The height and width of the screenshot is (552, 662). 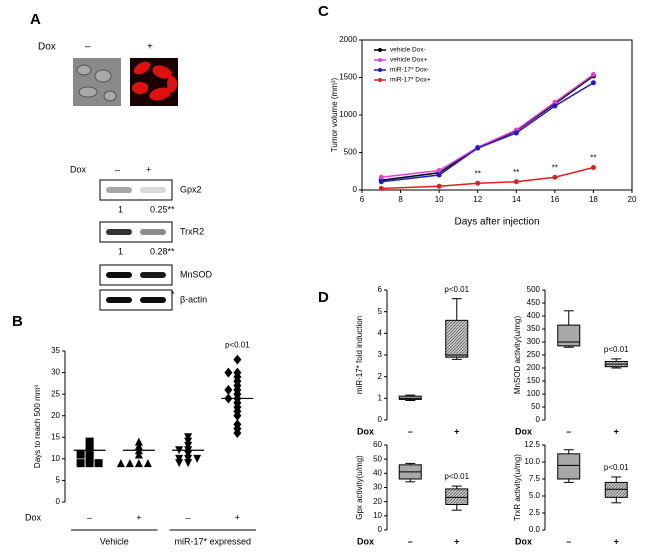 I want to click on y-axis-label: MnSOD activity(u/mg), so click(x=517, y=355).